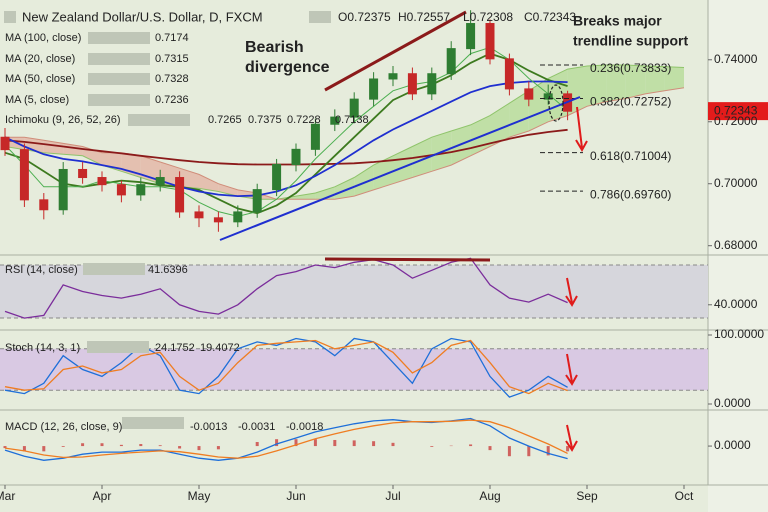 This screenshot has width=768, height=512. Describe the element at coordinates (7, 496) in the screenshot. I see `x-tick-label: Mar` at that location.